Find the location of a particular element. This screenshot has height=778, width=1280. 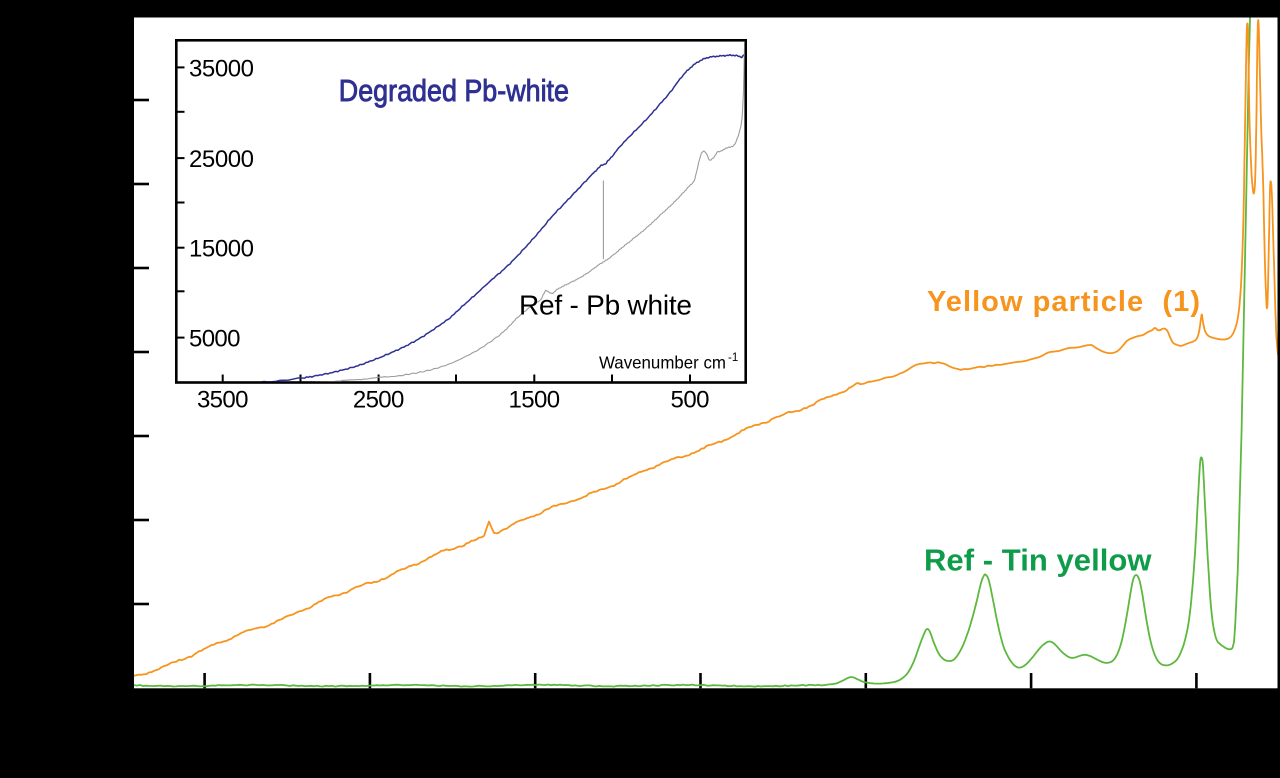

svg-text: Wavenumber cm is located at coordinates (662, 363).